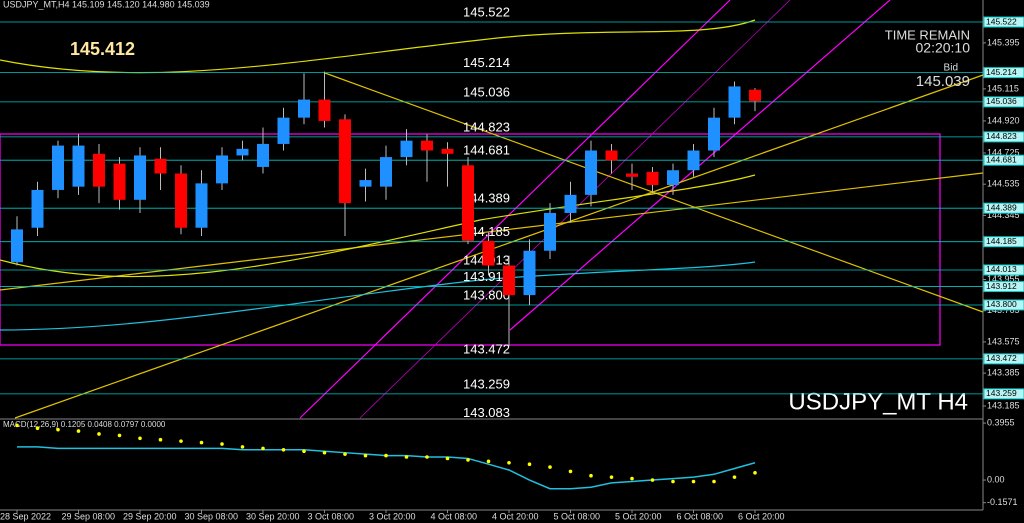  Describe the element at coordinates (927, 34) in the screenshot. I see `time-remain-label: TIME REMAIN` at that location.